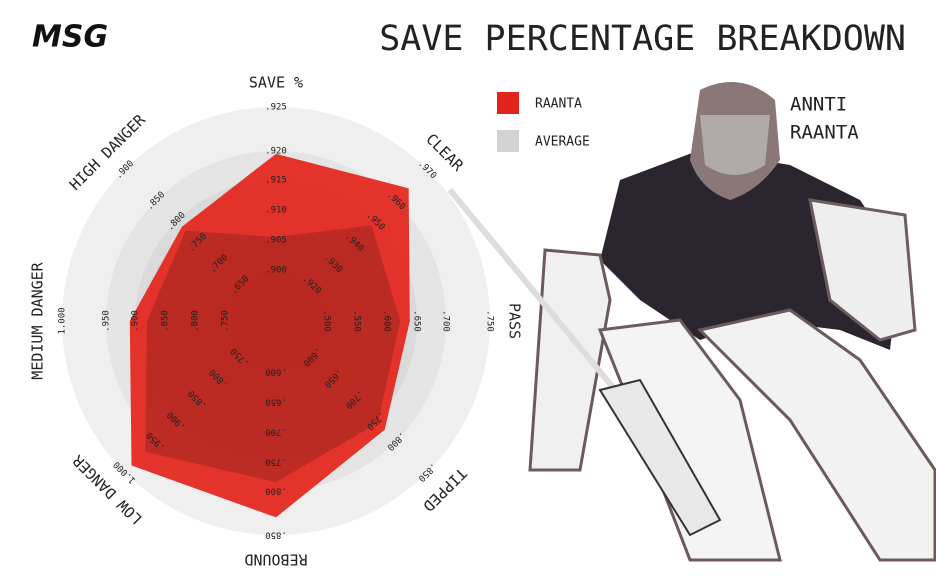 This screenshot has width=936, height=576. What do you see at coordinates (276, 241) in the screenshot?
I see `tick-label: .905` at bounding box center [276, 241].